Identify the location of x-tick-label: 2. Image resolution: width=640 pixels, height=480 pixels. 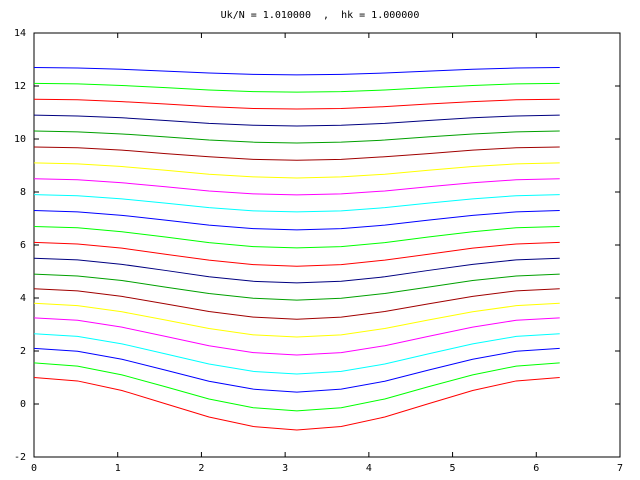
(201, 468).